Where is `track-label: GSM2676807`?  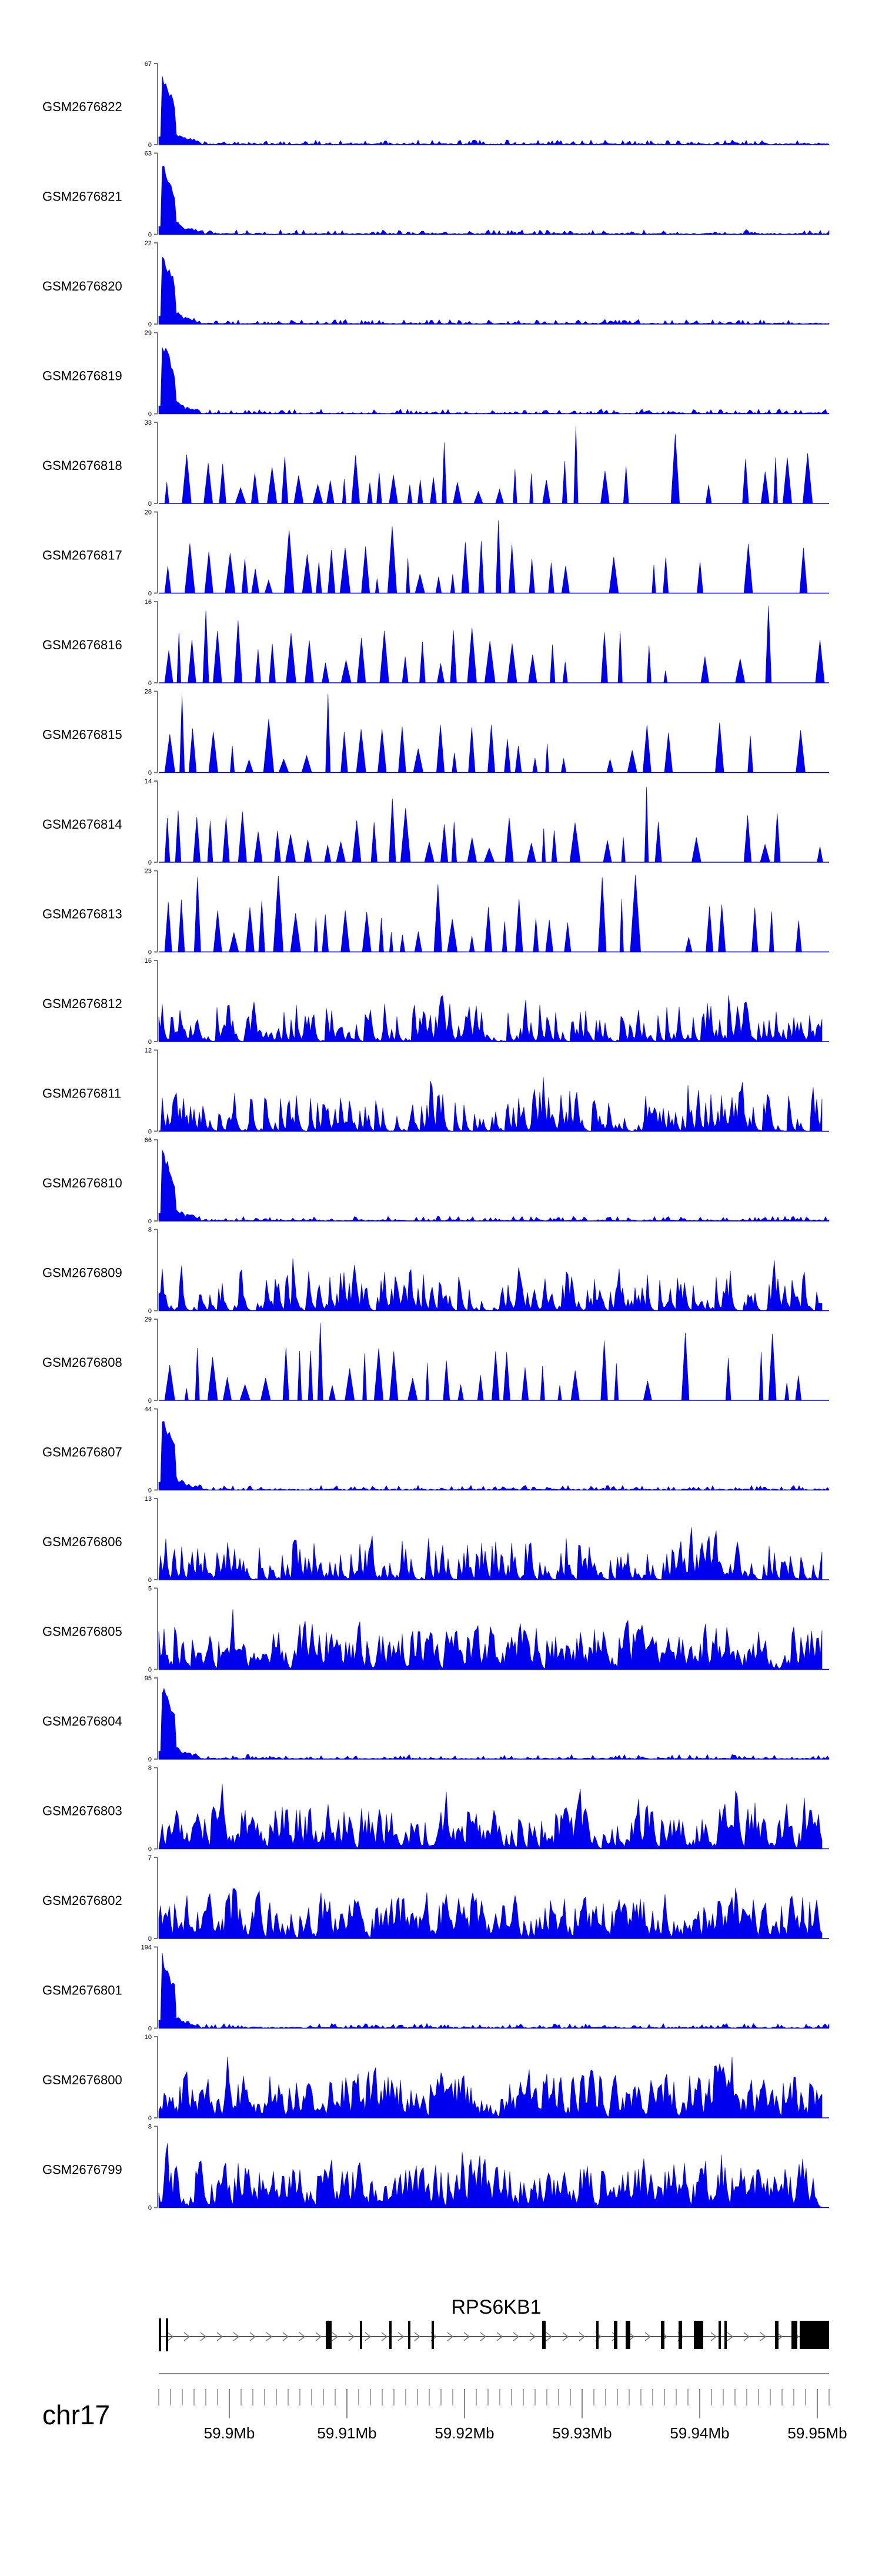 track-label: GSM2676807 is located at coordinates (82, 1452).